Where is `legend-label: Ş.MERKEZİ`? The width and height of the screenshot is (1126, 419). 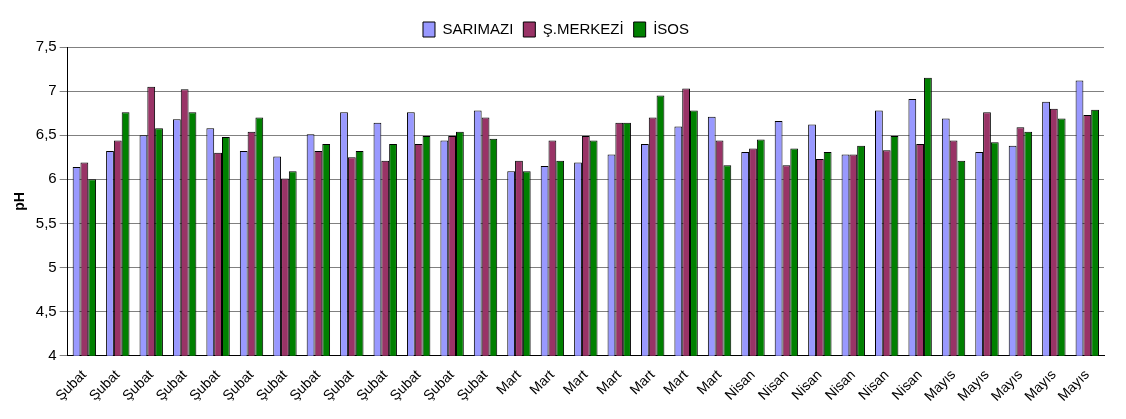
legend-label: Ş.MERKEZİ is located at coordinates (583, 28).